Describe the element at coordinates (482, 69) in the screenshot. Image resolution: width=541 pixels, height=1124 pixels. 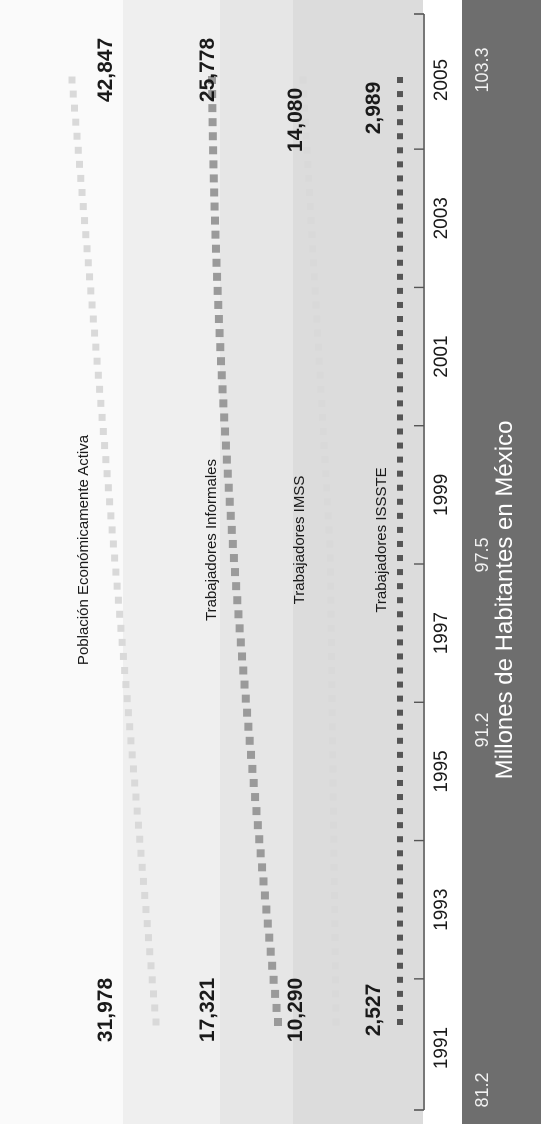
I see `population-value-2005: 103.3` at that location.